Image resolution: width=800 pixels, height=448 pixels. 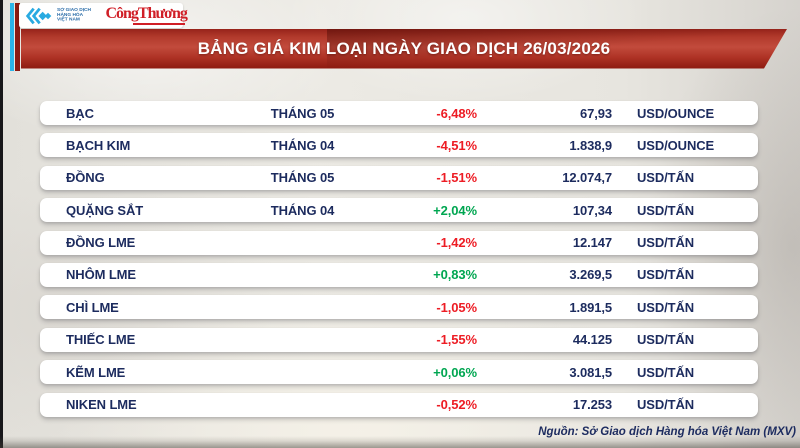 What do you see at coordinates (12, 37) in the screenshot?
I see `accent-stripe-cyan` at bounding box center [12, 37].